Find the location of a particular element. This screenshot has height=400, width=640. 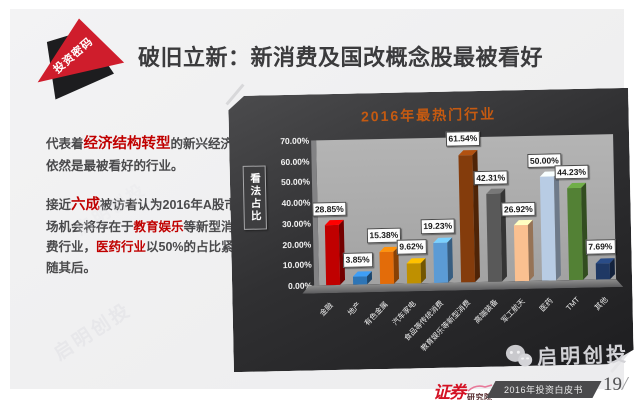

chat-bubble-small is located at coordinates (525, 359).